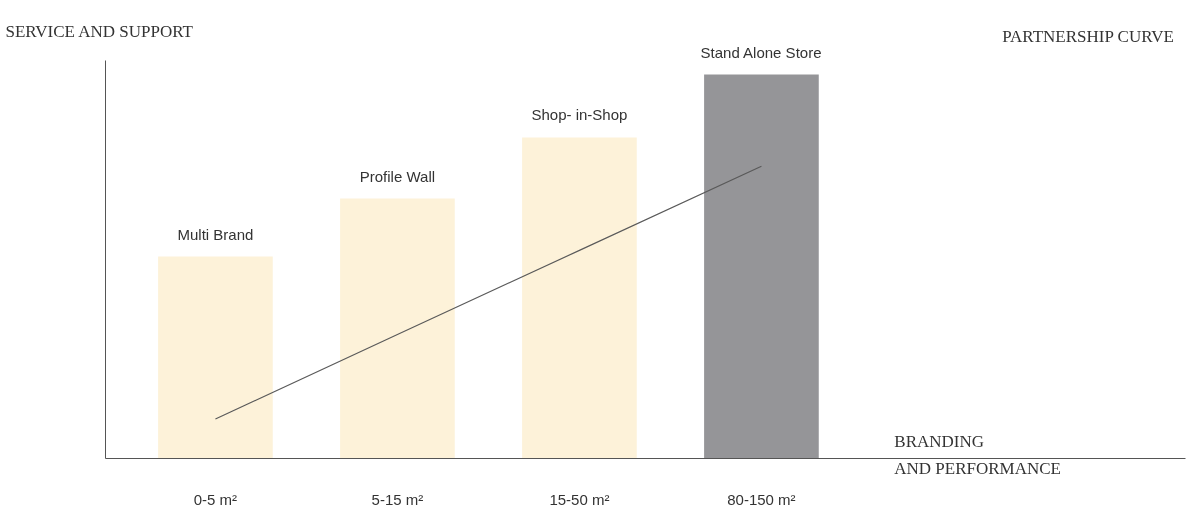 The image size is (1204, 520). What do you see at coordinates (579, 115) in the screenshot?
I see `annotation: Shop- in-Shop` at bounding box center [579, 115].